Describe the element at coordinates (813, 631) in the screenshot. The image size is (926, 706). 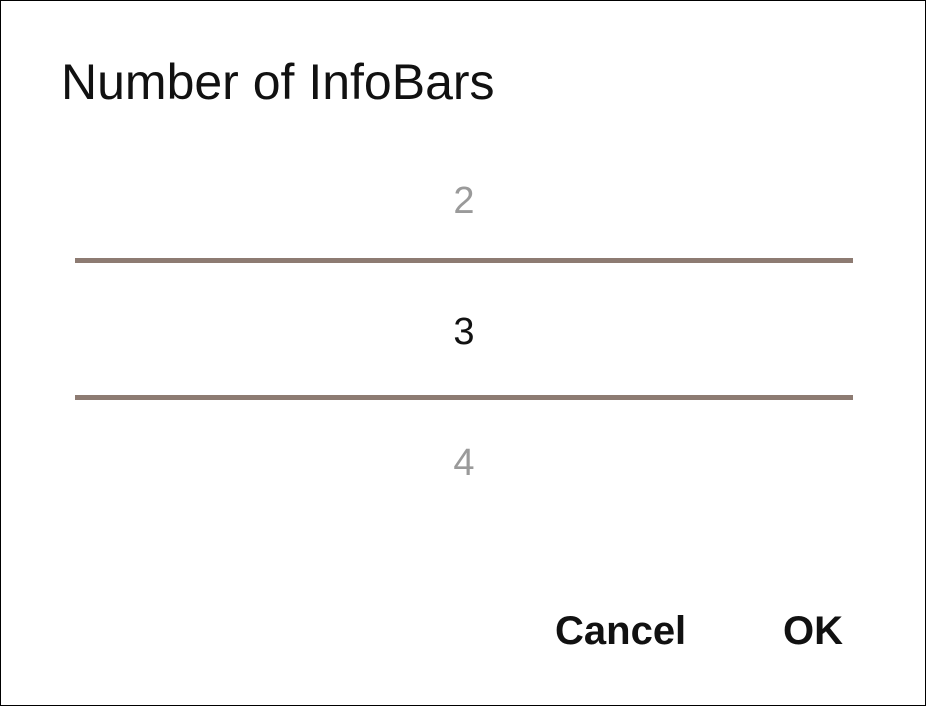
I see `ok-button: OK` at that location.